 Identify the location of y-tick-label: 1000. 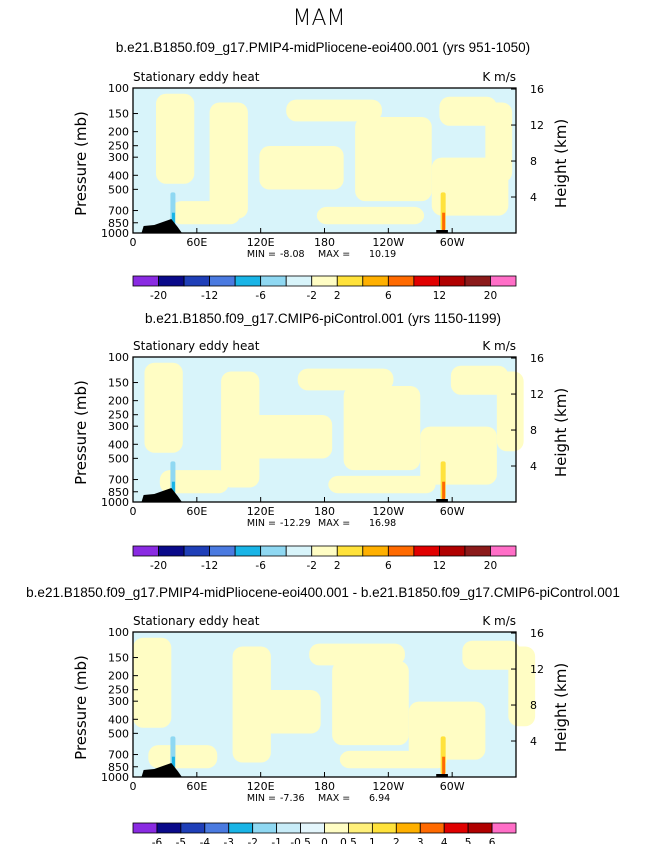
(115, 502).